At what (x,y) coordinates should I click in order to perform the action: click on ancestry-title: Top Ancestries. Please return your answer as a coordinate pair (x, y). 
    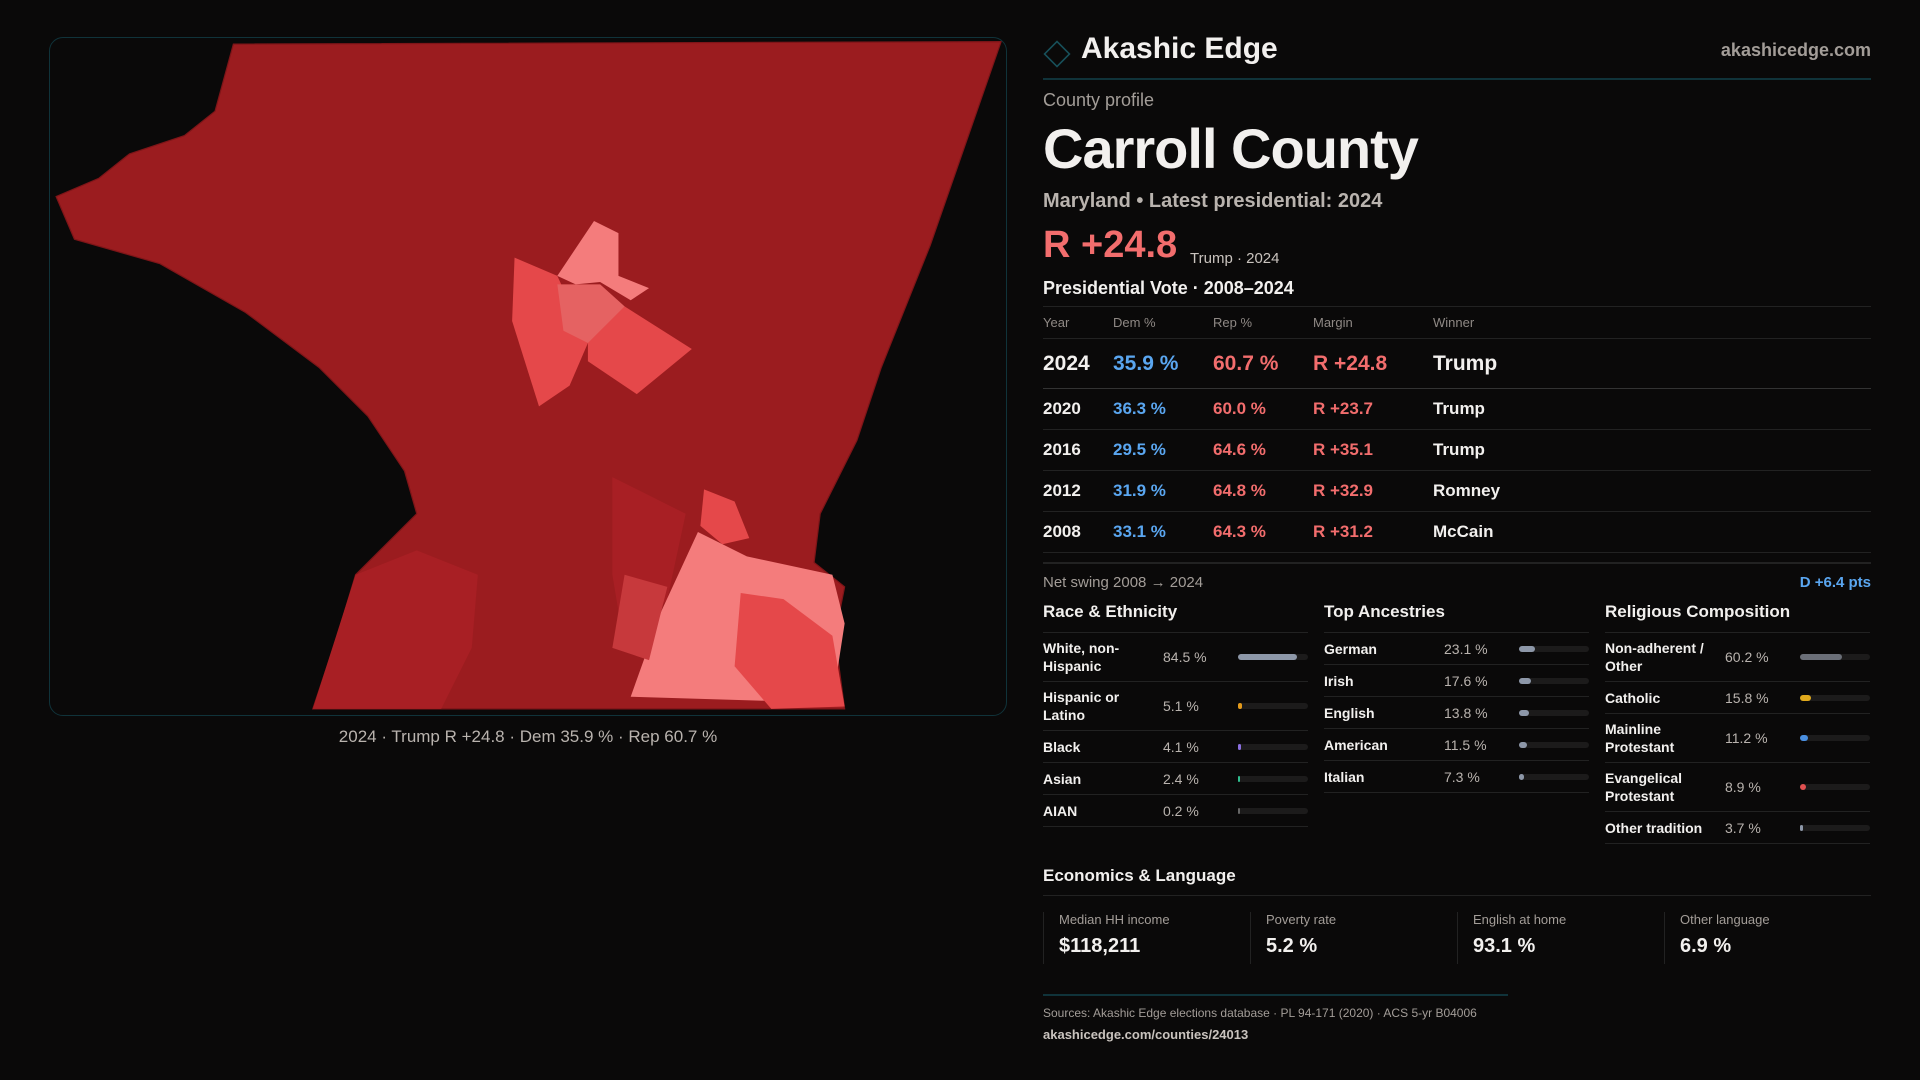
    Looking at the image, I should click on (1456, 616).